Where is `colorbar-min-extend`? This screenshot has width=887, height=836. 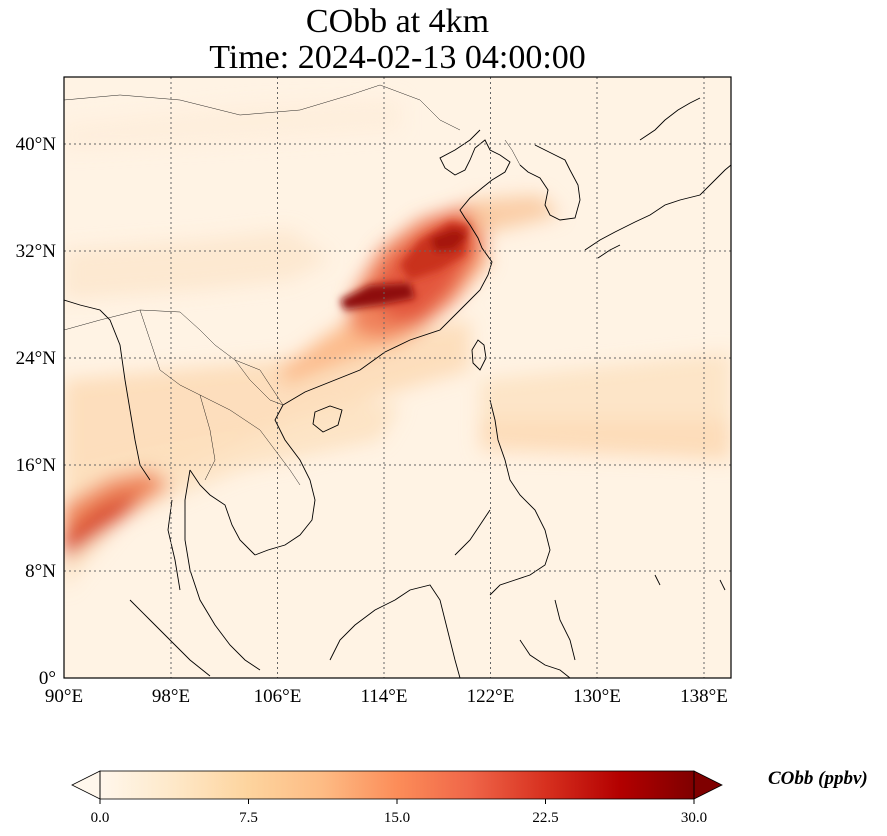 colorbar-min-extend is located at coordinates (86, 785).